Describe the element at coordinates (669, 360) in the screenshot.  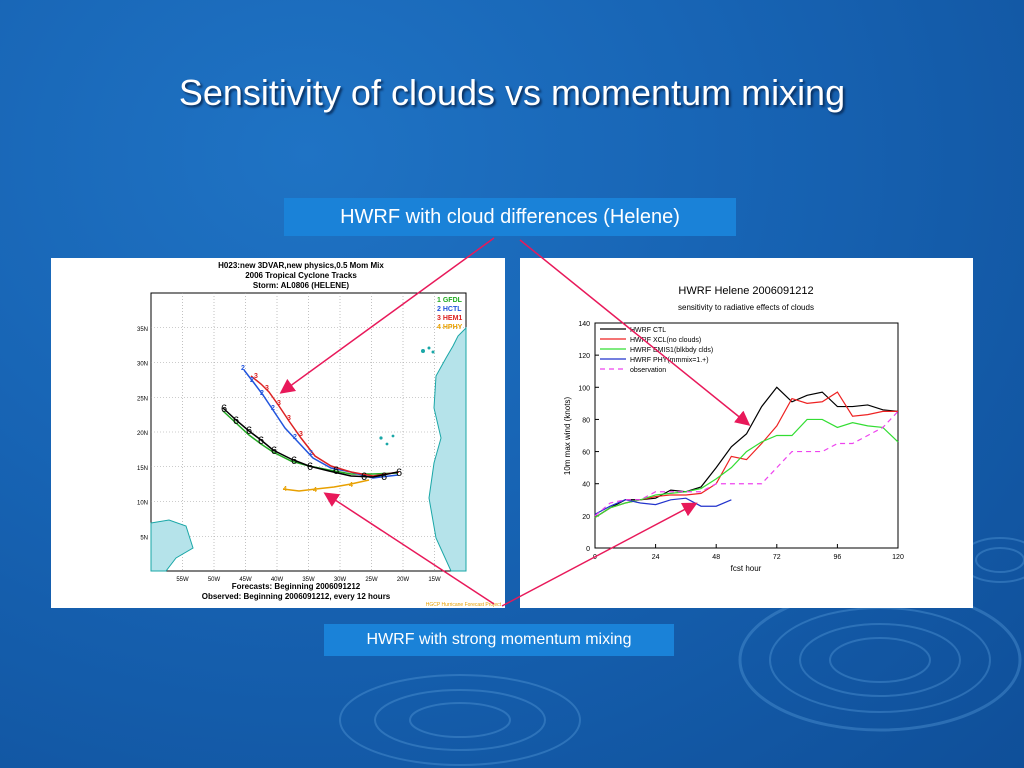
I see `legend-label: HWRF PHY(mmmix=1.+)` at that location.